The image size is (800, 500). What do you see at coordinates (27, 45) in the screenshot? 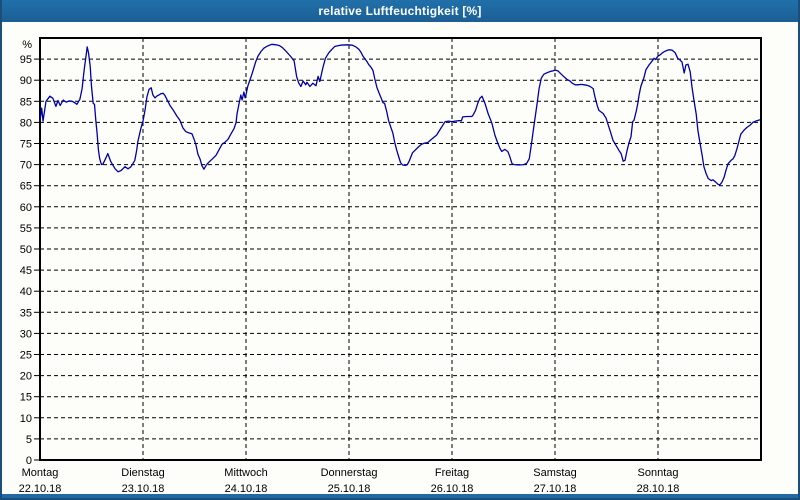
I see `y-axis-unit-label: %` at bounding box center [27, 45].